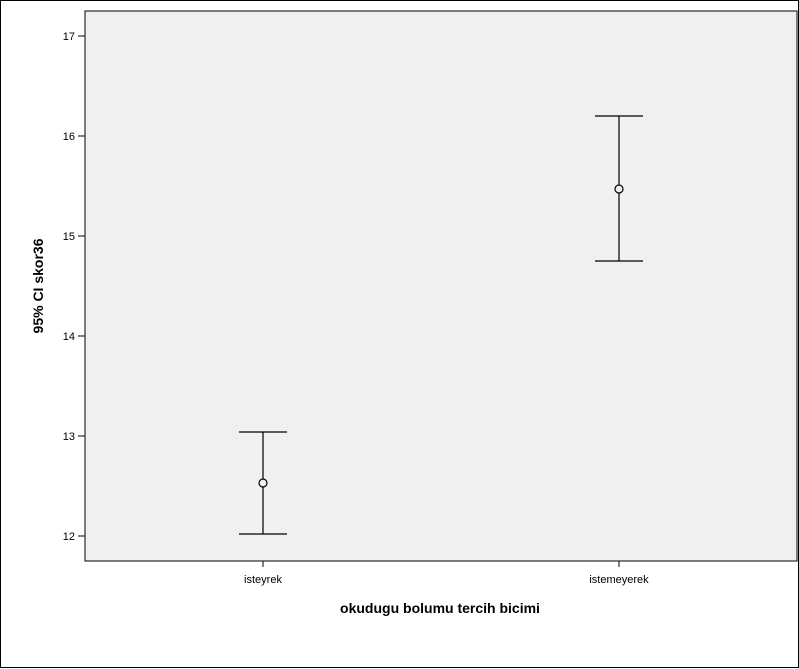  I want to click on x-tick-label: isteyrek, so click(263, 580).